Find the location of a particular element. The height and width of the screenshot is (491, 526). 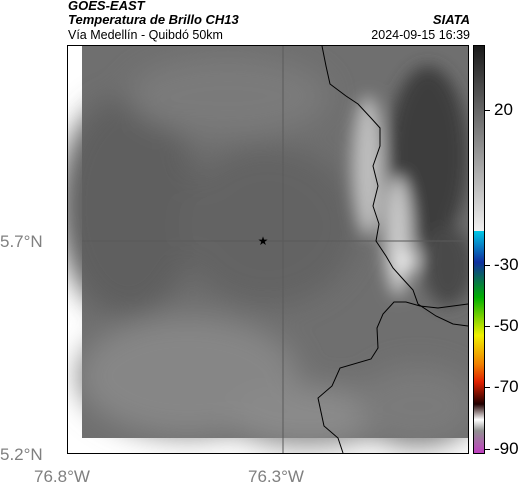

colorbar-label: -30 is located at coordinates (506, 264).